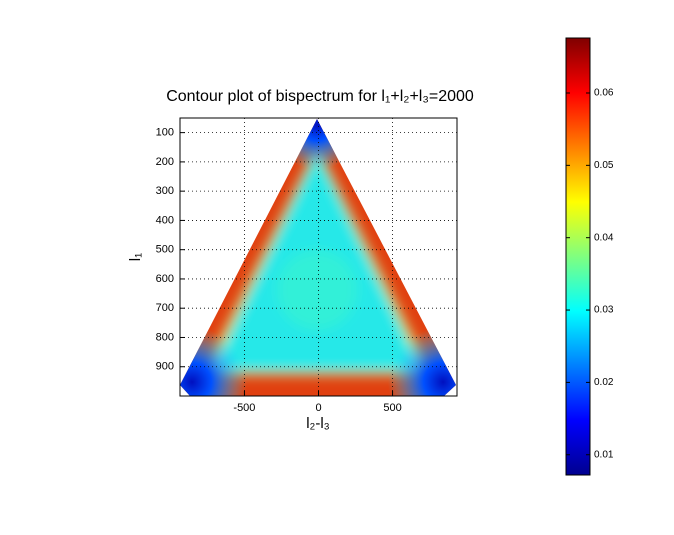 The width and height of the screenshot is (674, 535). What do you see at coordinates (318, 408) in the screenshot?
I see `x-tick-label: 0` at bounding box center [318, 408].